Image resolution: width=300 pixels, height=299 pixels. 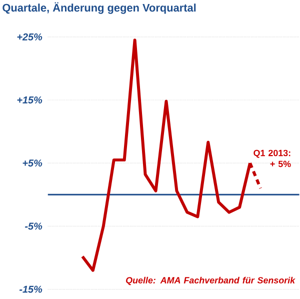 What do you see at coordinates (29, 36) in the screenshot?
I see `y-tick-label: +25%` at bounding box center [29, 36].